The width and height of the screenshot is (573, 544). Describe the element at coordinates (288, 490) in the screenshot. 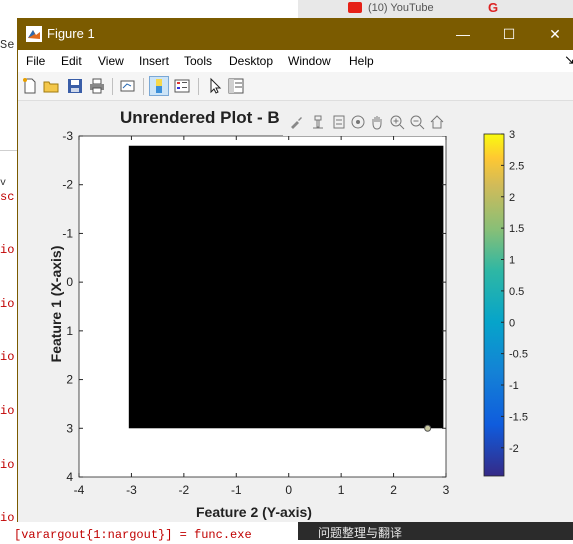

I see `x-tick-label: 0` at that location.